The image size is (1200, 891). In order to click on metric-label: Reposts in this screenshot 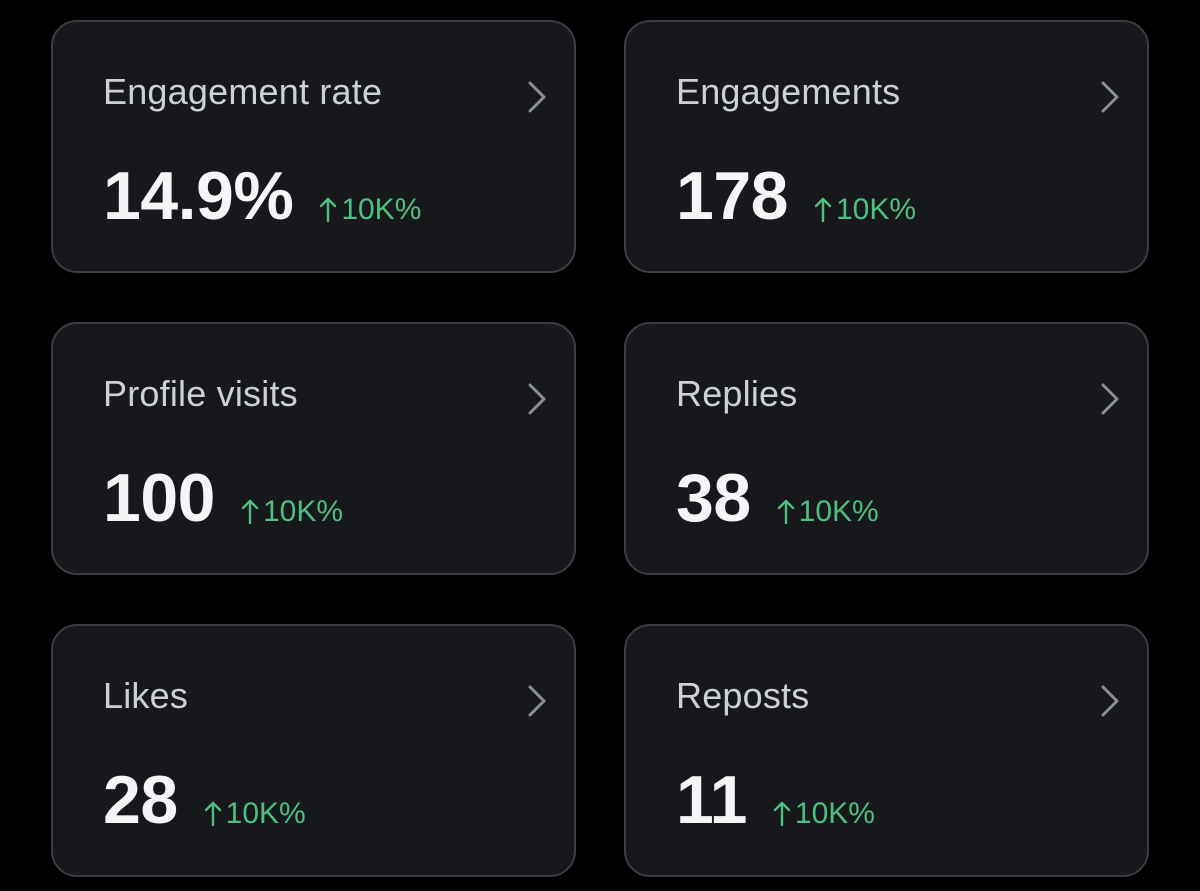, I will do `click(743, 695)`.